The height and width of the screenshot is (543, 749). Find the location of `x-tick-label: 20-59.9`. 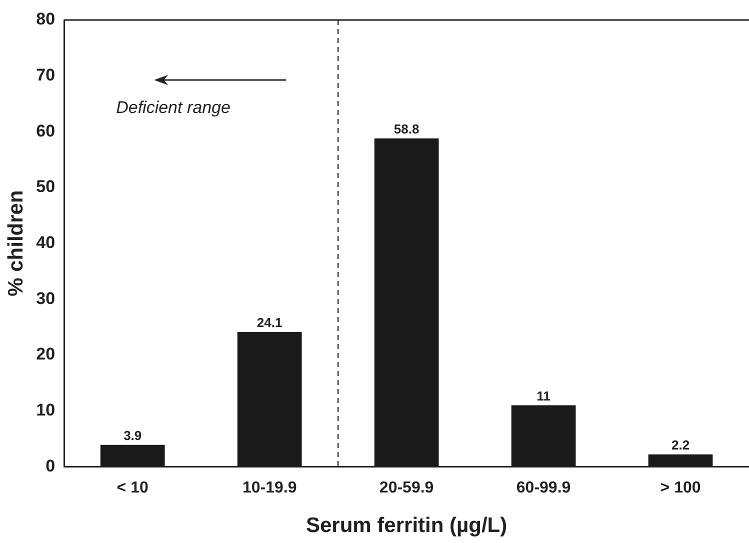

x-tick-label: 20-59.9 is located at coordinates (406, 488).